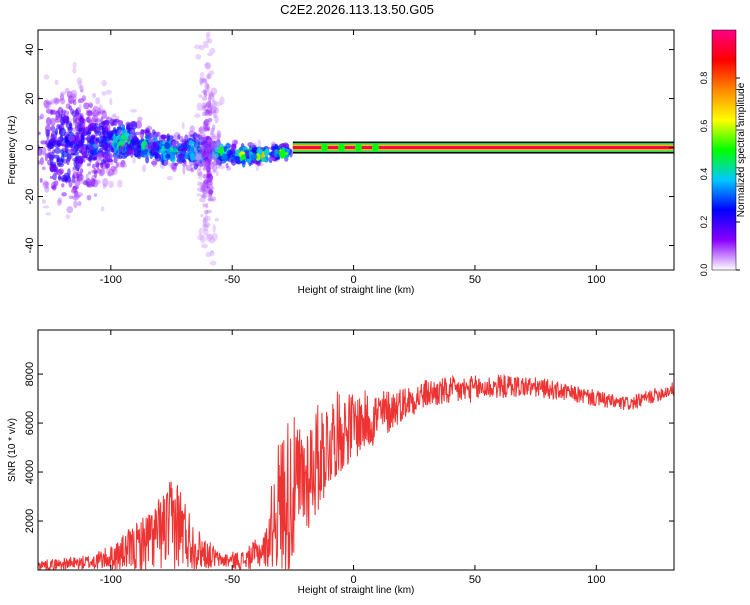  What do you see at coordinates (356, 590) in the screenshot?
I see `snr-x-label: Height of straight line (km)` at bounding box center [356, 590].